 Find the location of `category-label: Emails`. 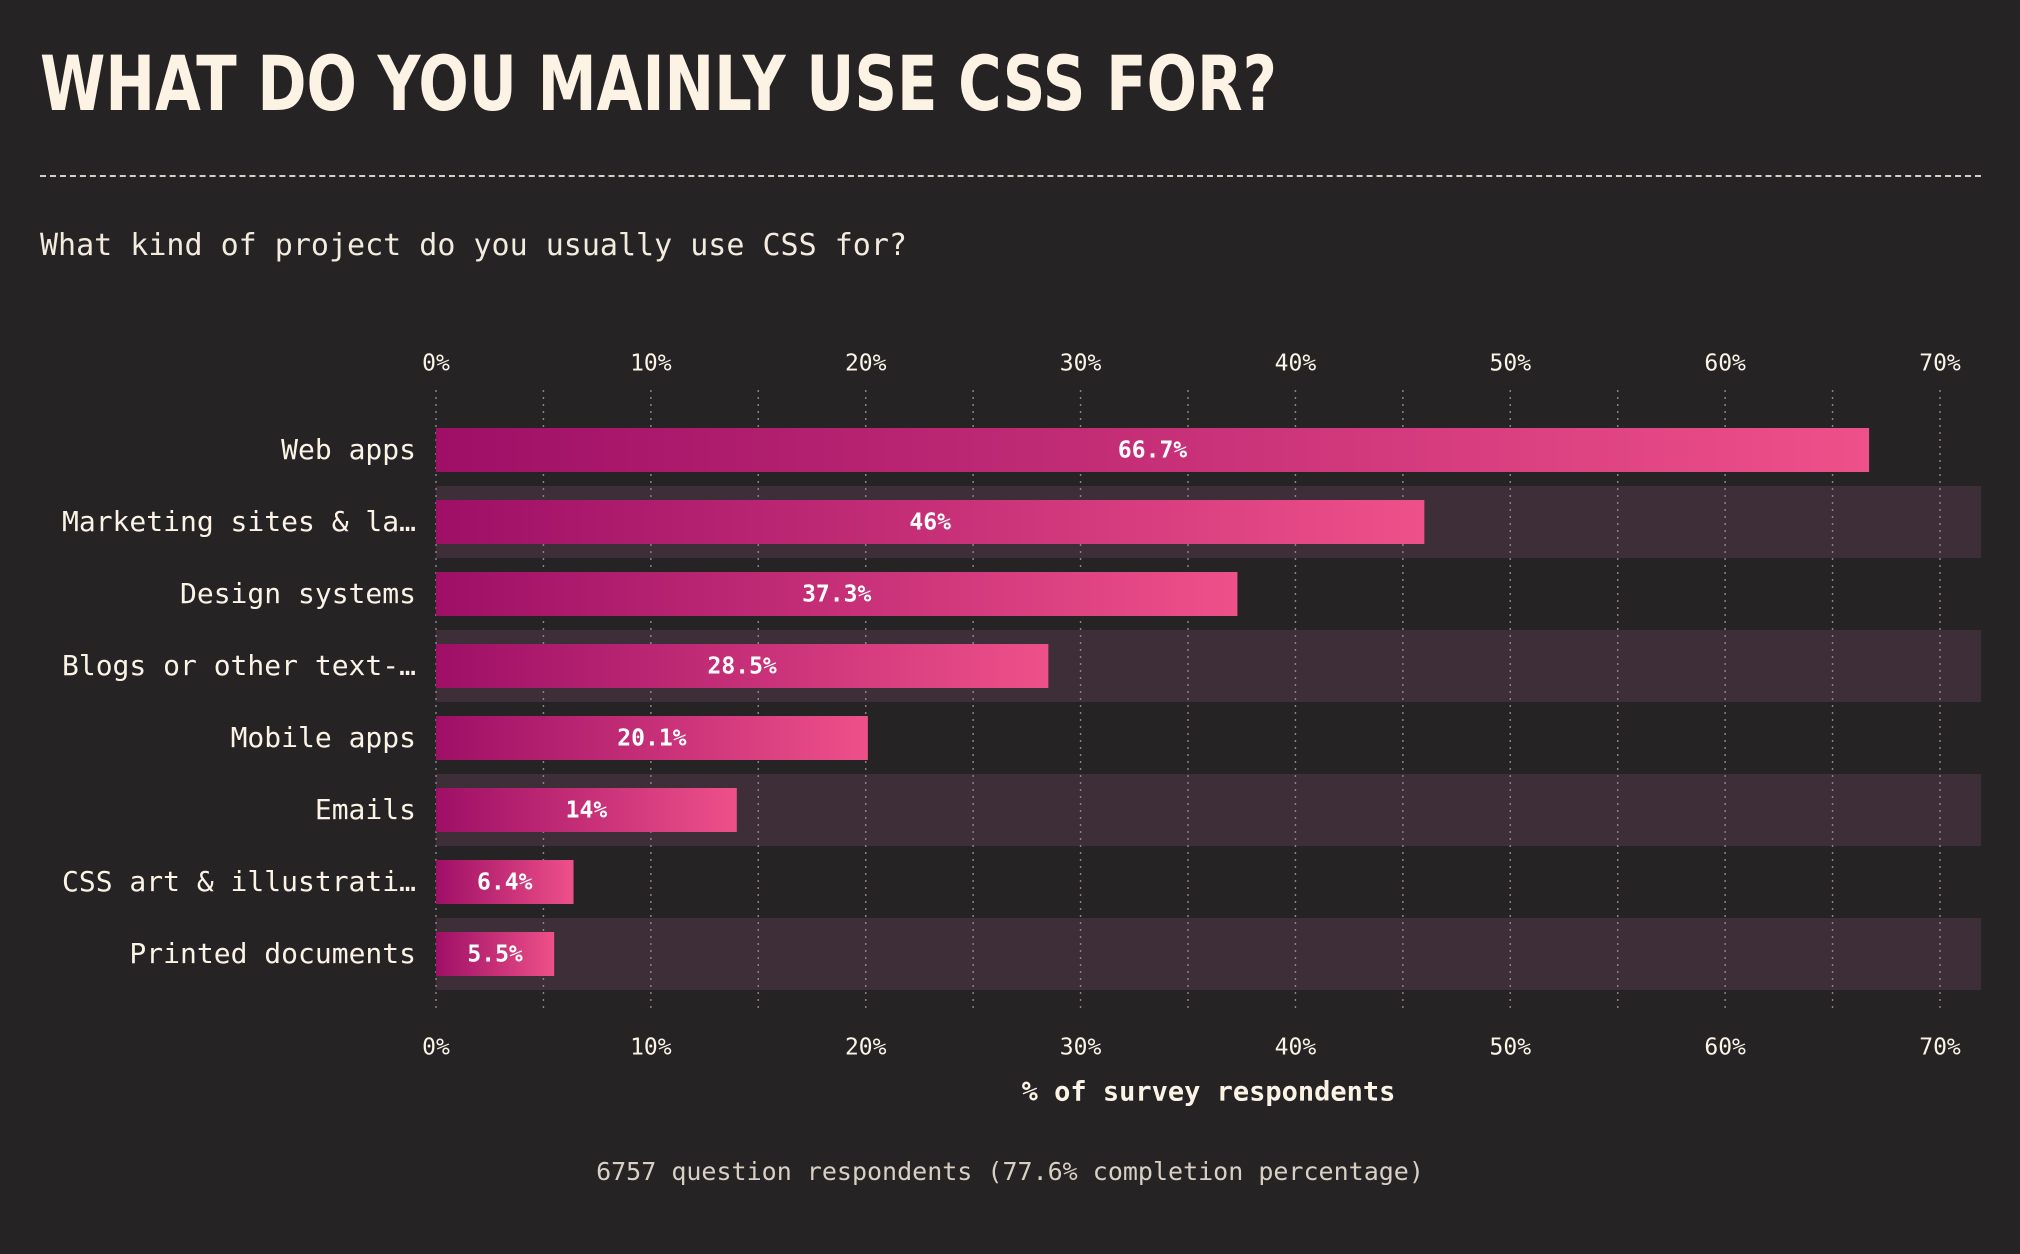

category-label: Emails is located at coordinates (365, 809).